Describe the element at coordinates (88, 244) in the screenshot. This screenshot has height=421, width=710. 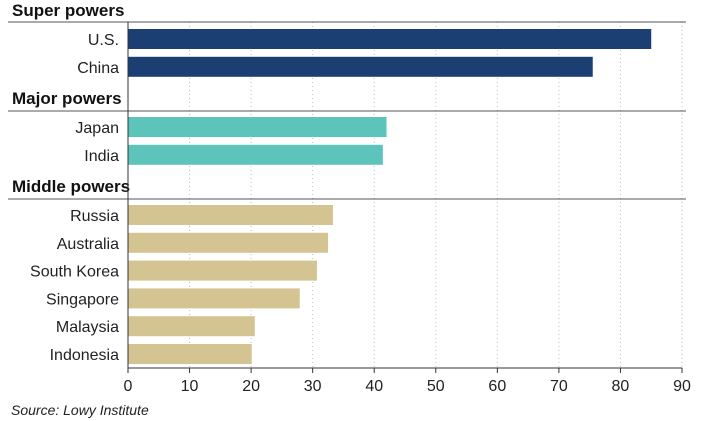
I see `category-label: Australia` at that location.